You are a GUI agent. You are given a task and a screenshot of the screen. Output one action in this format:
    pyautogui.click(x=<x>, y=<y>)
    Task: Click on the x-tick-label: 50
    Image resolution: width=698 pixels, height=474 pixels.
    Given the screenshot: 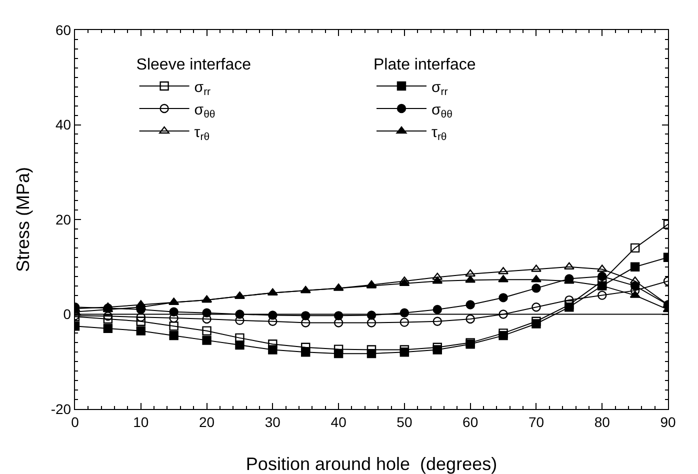 What is the action you would take?
    pyautogui.click(x=404, y=422)
    